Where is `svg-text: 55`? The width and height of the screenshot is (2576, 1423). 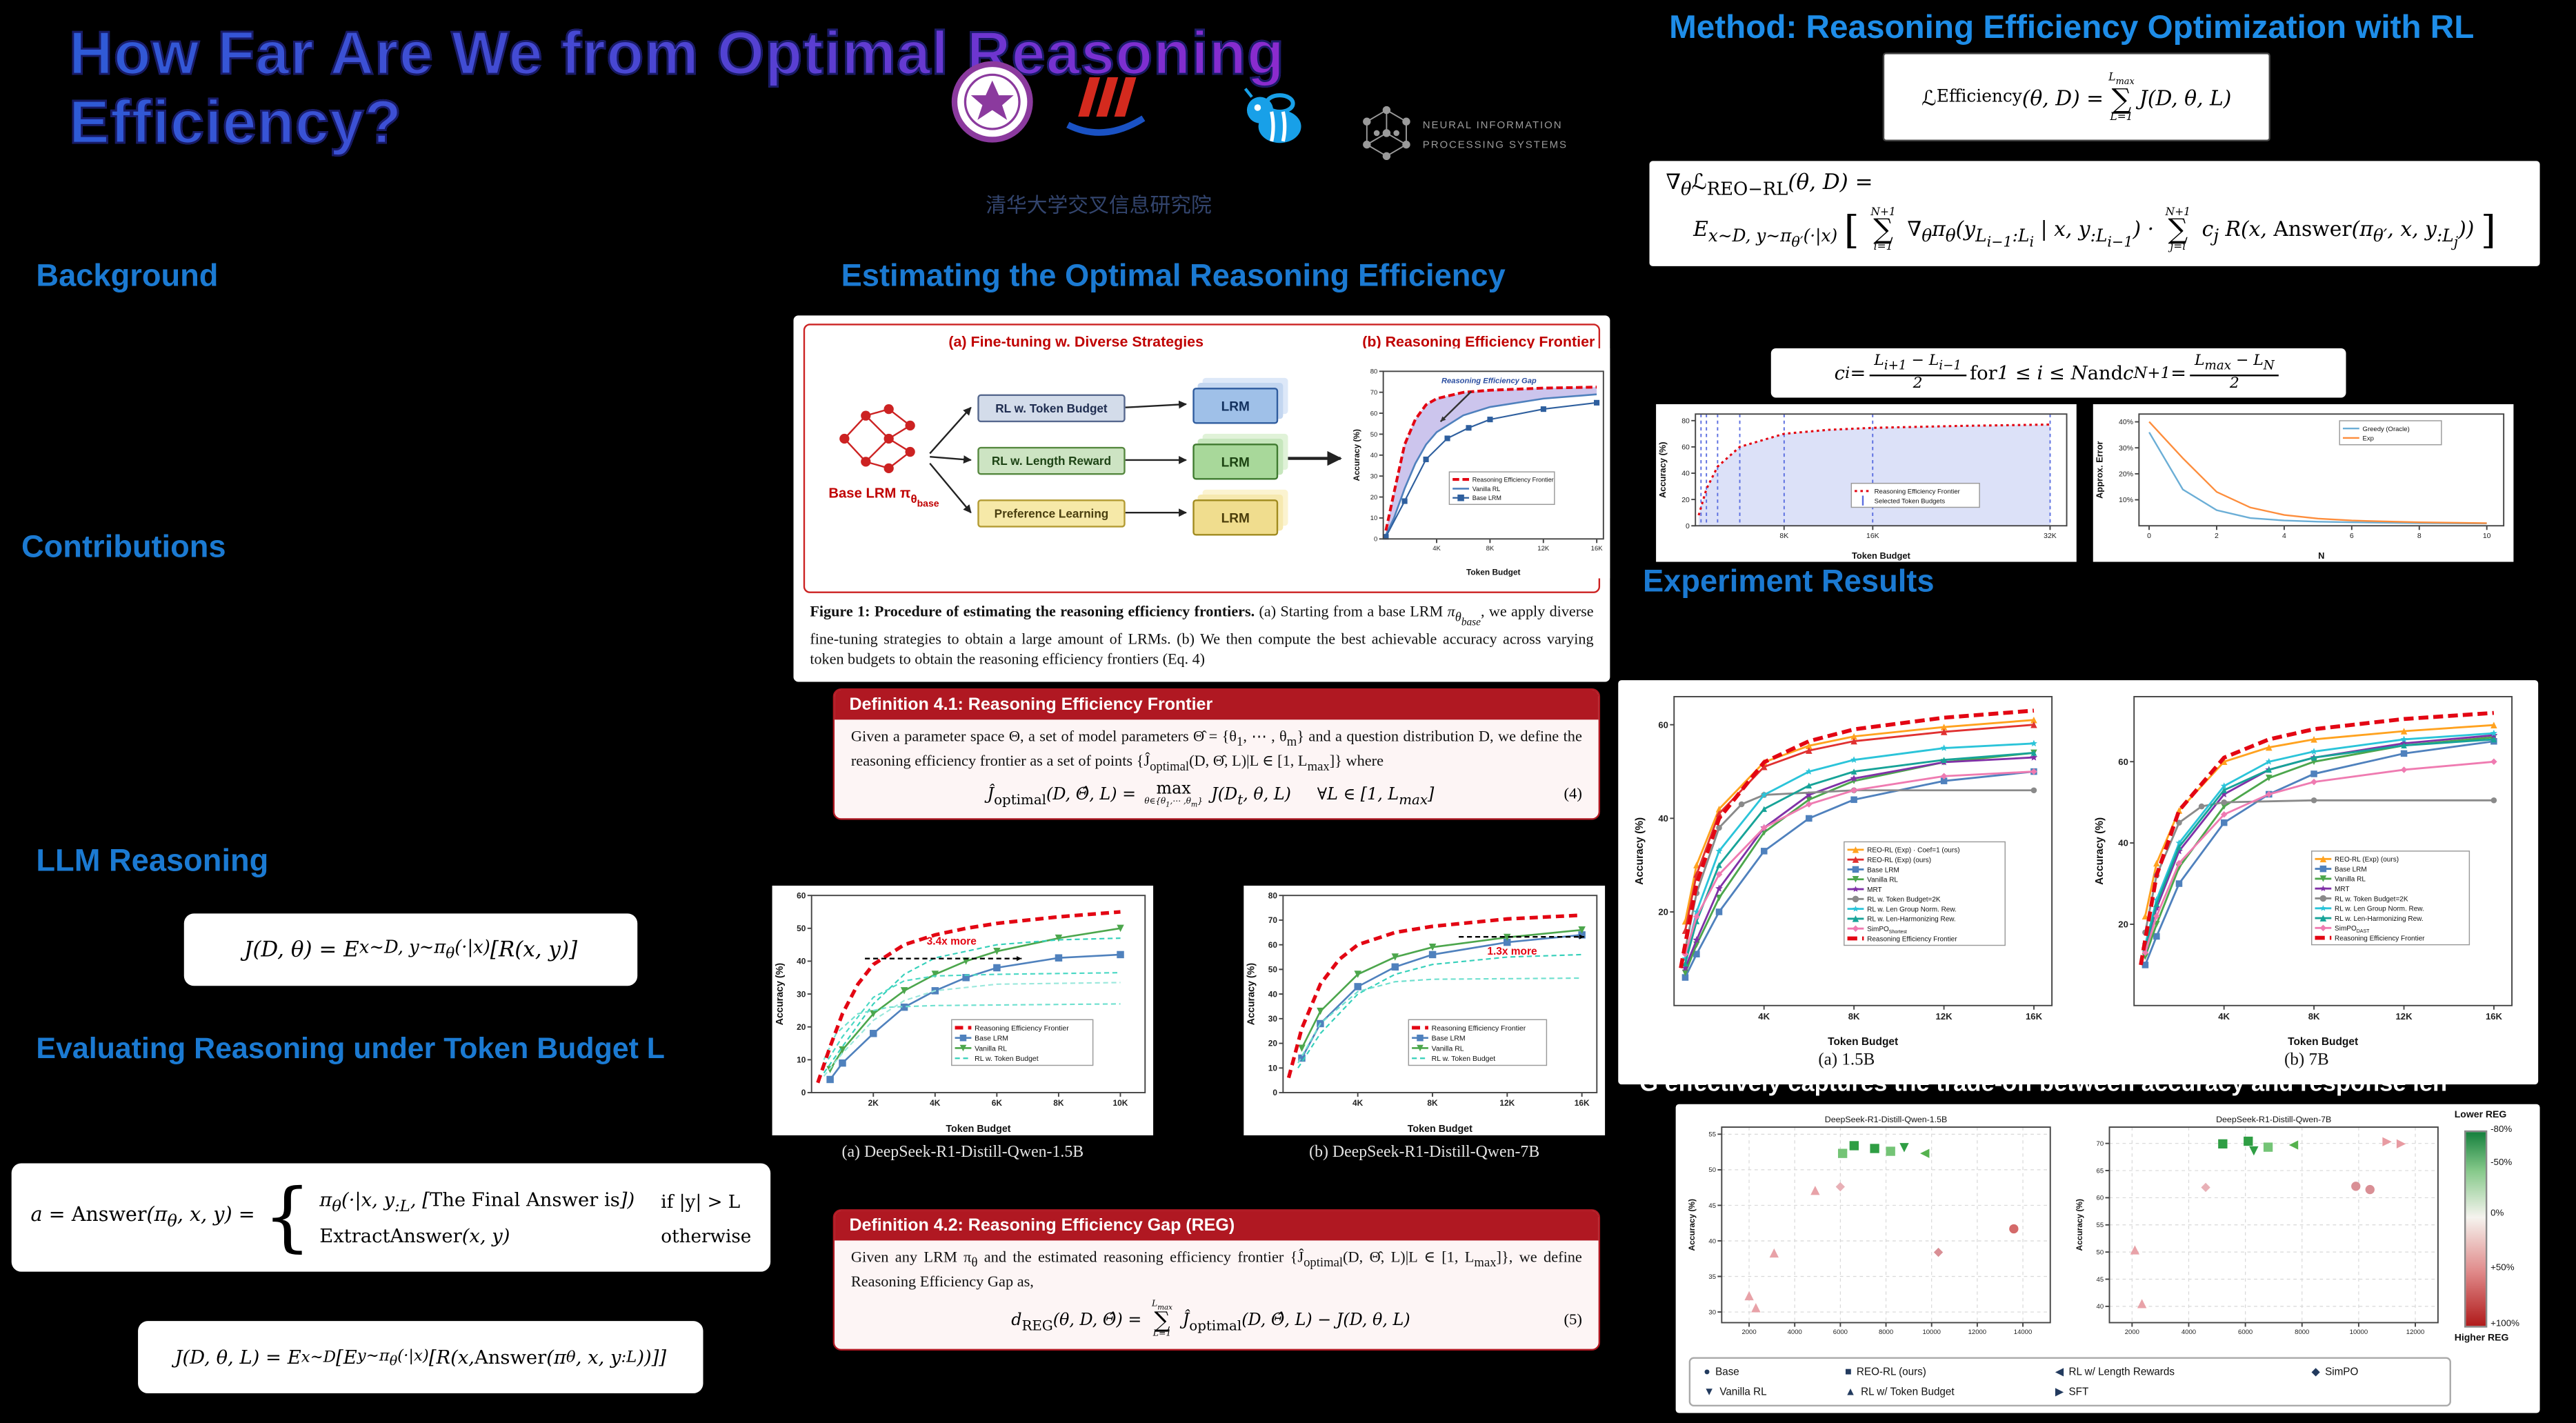
svg-text: 55 is located at coordinates (1712, 1135).